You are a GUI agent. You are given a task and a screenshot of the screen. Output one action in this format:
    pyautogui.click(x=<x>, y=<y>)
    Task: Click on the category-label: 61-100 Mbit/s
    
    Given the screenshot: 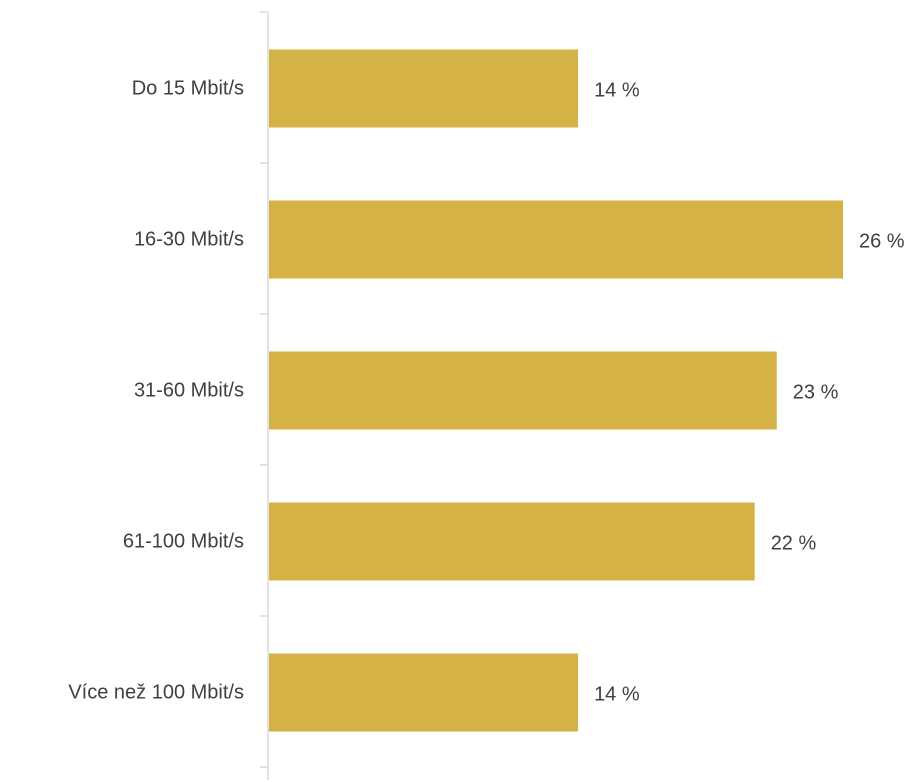 What is the action you would take?
    pyautogui.click(x=183, y=542)
    